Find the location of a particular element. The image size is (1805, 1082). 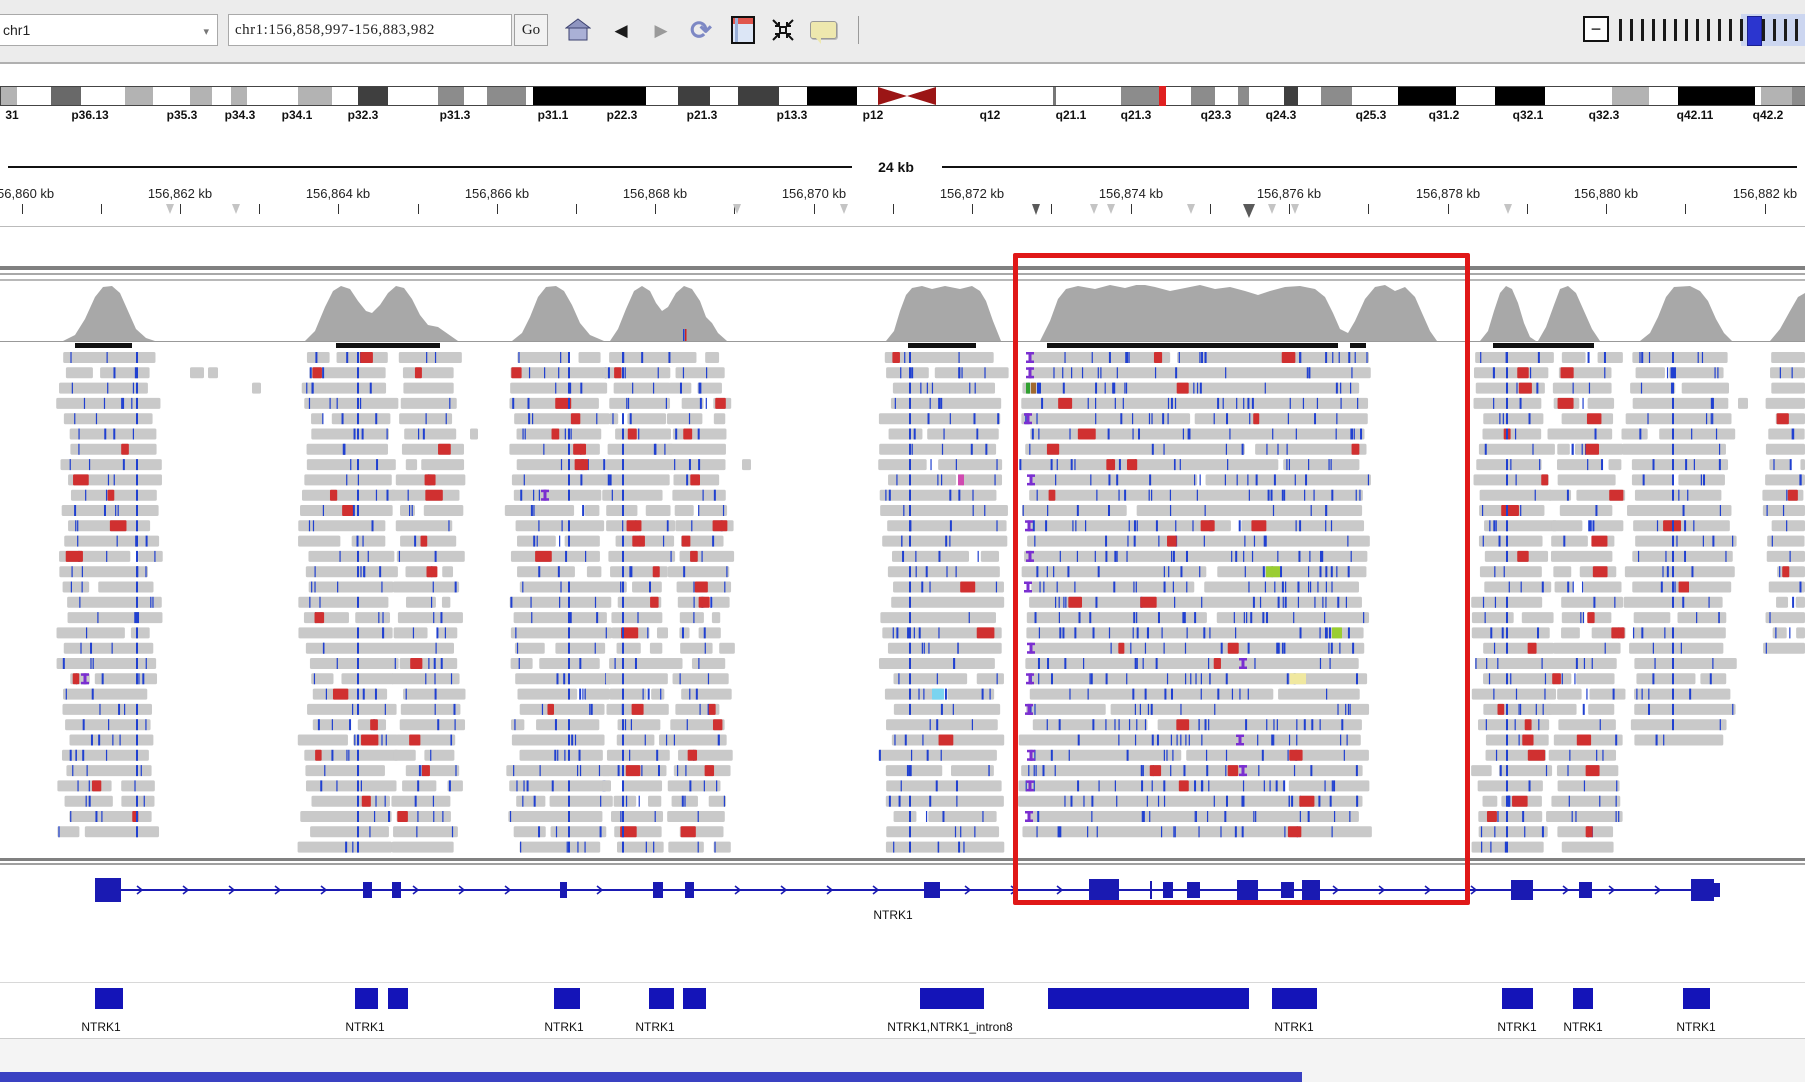

tooltip-popup-icon is located at coordinates (823, 30).